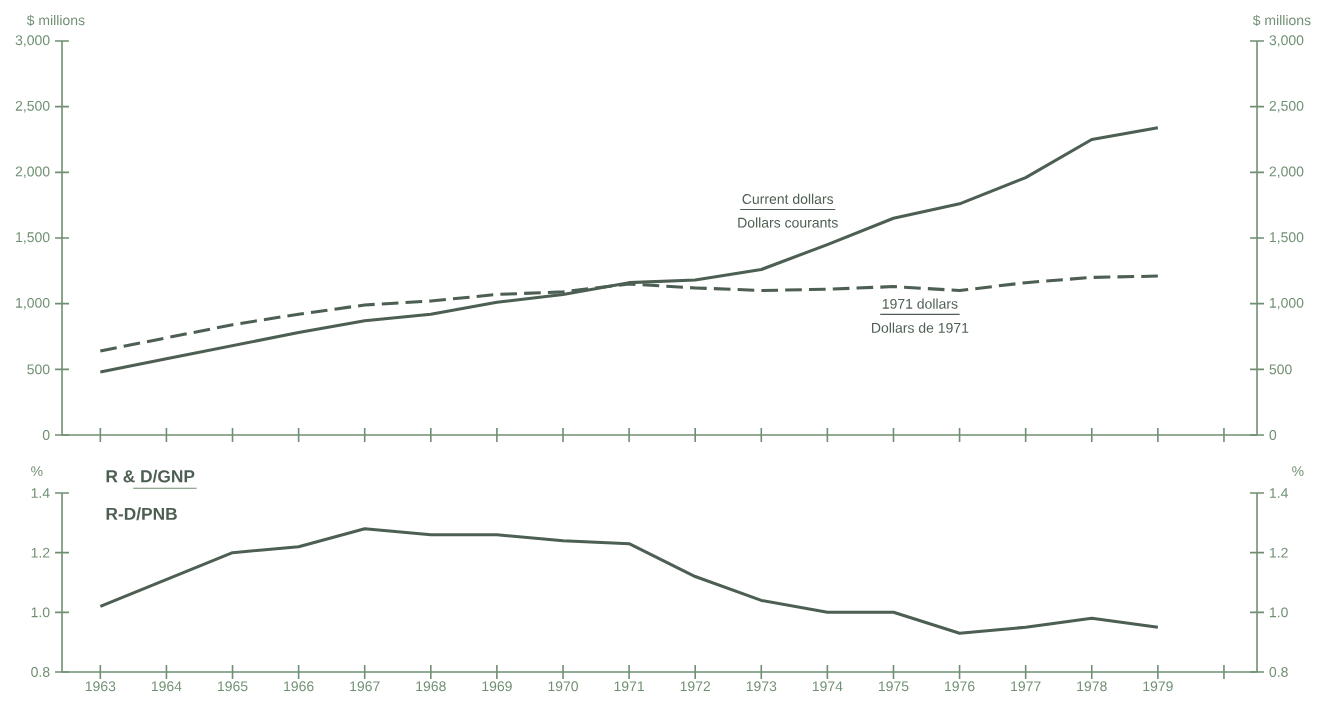 The height and width of the screenshot is (704, 1322). What do you see at coordinates (563, 686) in the screenshot?
I see `x-tick-label: 1970` at bounding box center [563, 686].